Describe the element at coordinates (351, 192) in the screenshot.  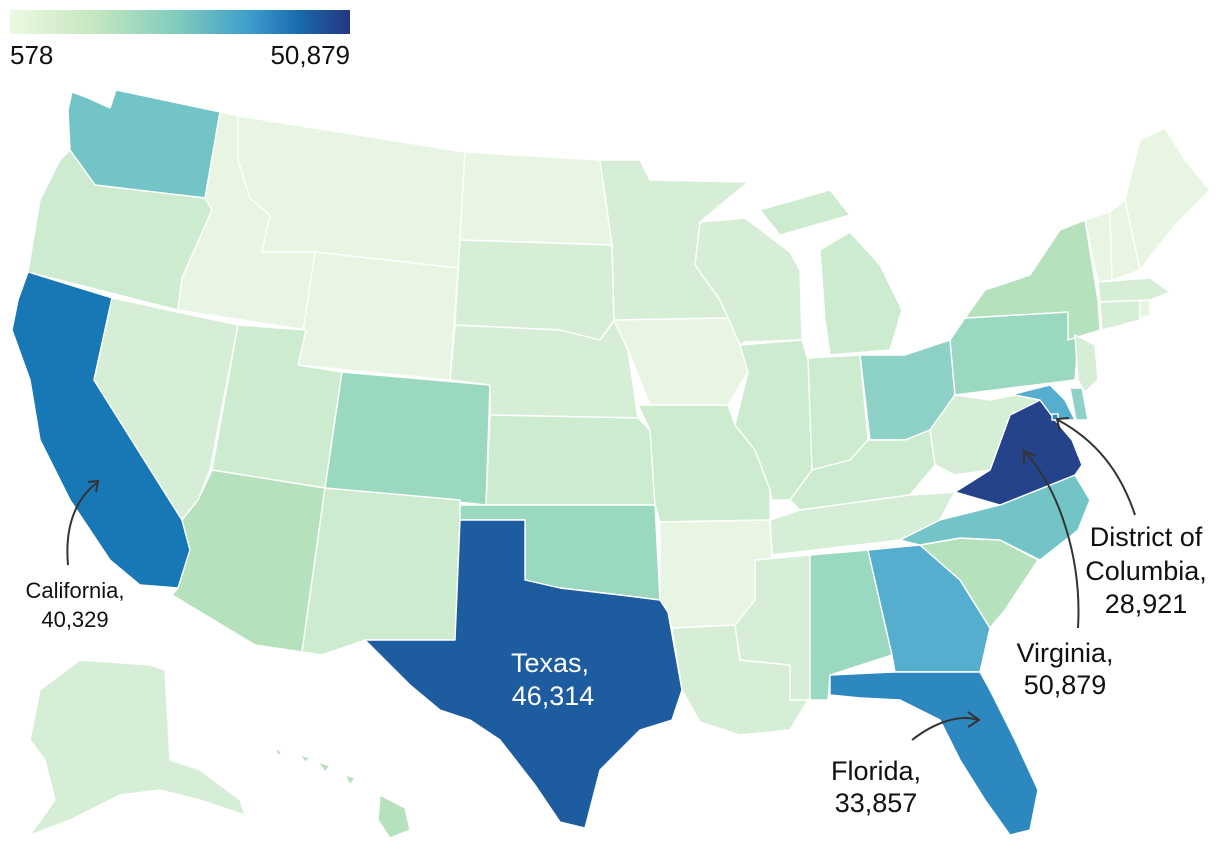
I see `state-montana` at that location.